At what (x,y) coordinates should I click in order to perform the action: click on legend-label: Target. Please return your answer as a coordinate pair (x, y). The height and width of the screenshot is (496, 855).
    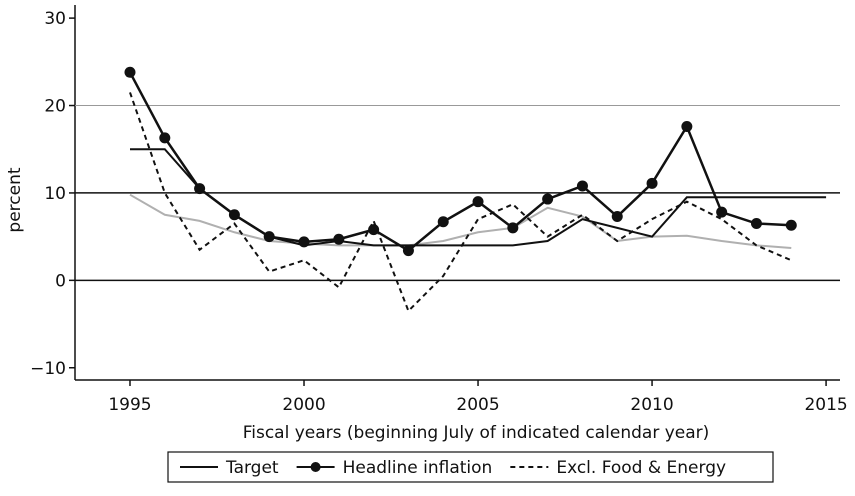
    Looking at the image, I should click on (252, 468).